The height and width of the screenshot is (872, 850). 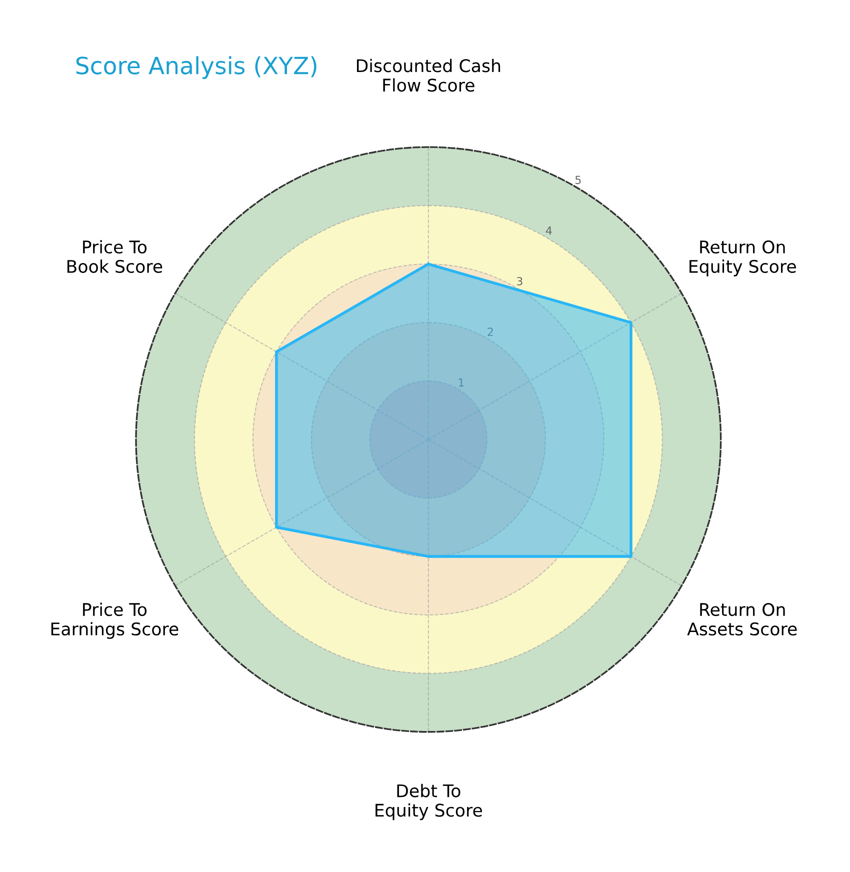 I want to click on y-tick-label: 4, so click(x=549, y=230).